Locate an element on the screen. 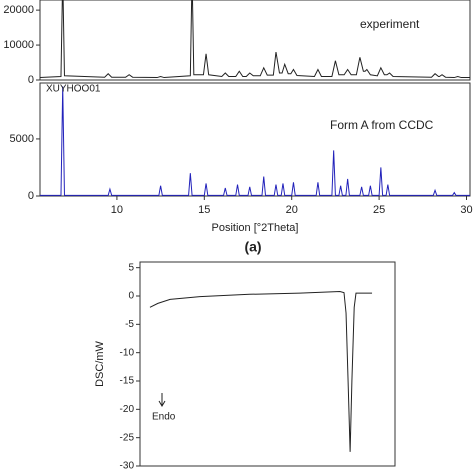 The height and width of the screenshot is (474, 474). caption: (a) is located at coordinates (252, 247).